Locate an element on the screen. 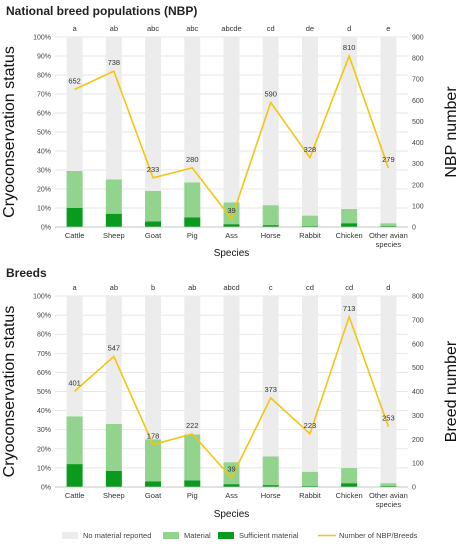 This screenshot has width=469, height=550. p1-y-tick-label: 40% is located at coordinates (44, 152).